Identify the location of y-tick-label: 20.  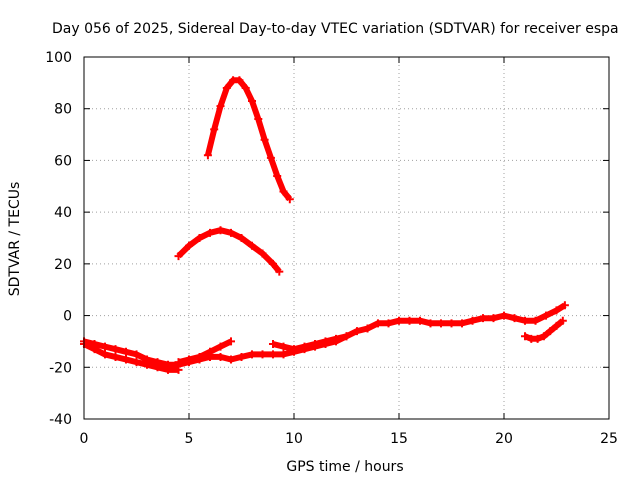
(63, 265).